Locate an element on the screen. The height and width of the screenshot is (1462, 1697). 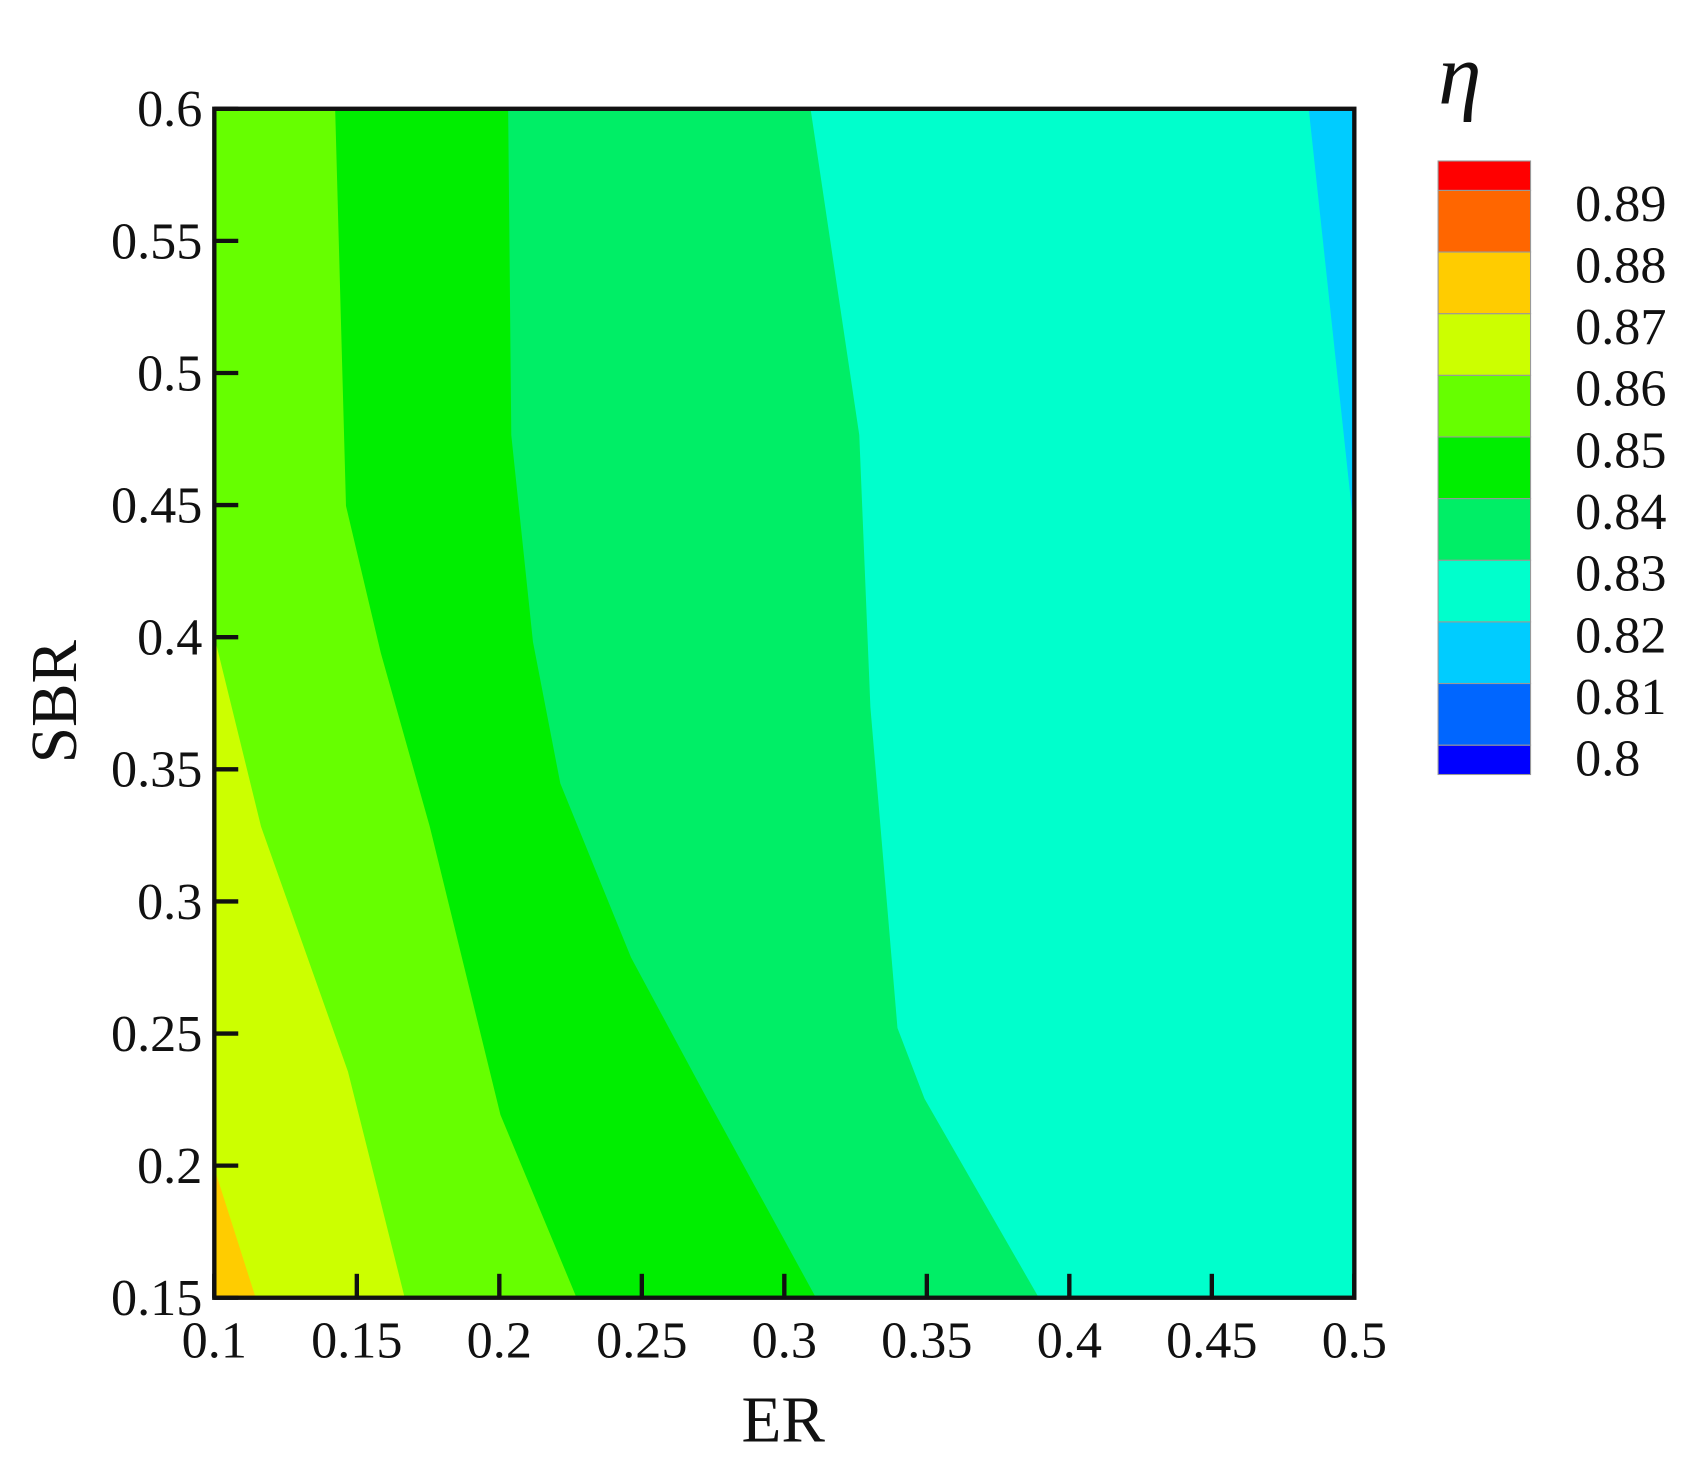
x-tick-label: 0.3 is located at coordinates (784, 1341).